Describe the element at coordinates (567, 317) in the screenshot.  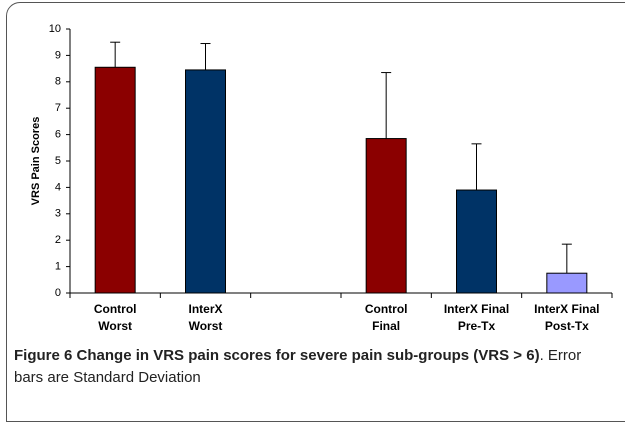
I see `x-tick-label: InterX Final Post-Tx` at that location.